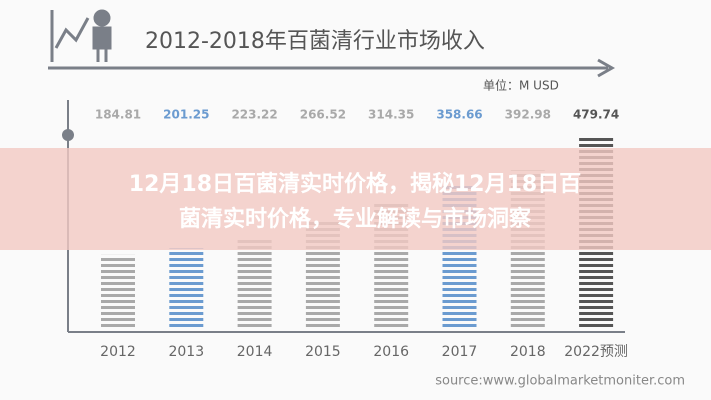 The width and height of the screenshot is (711, 400). I want to click on value-label: 479.74, so click(596, 115).